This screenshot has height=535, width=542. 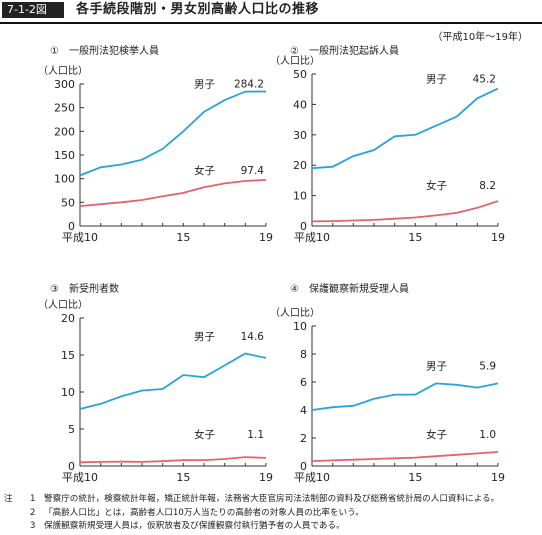 What do you see at coordinates (104, 50) in the screenshot?
I see `chart-title: ① 一般刑法犯検挙人員` at bounding box center [104, 50].